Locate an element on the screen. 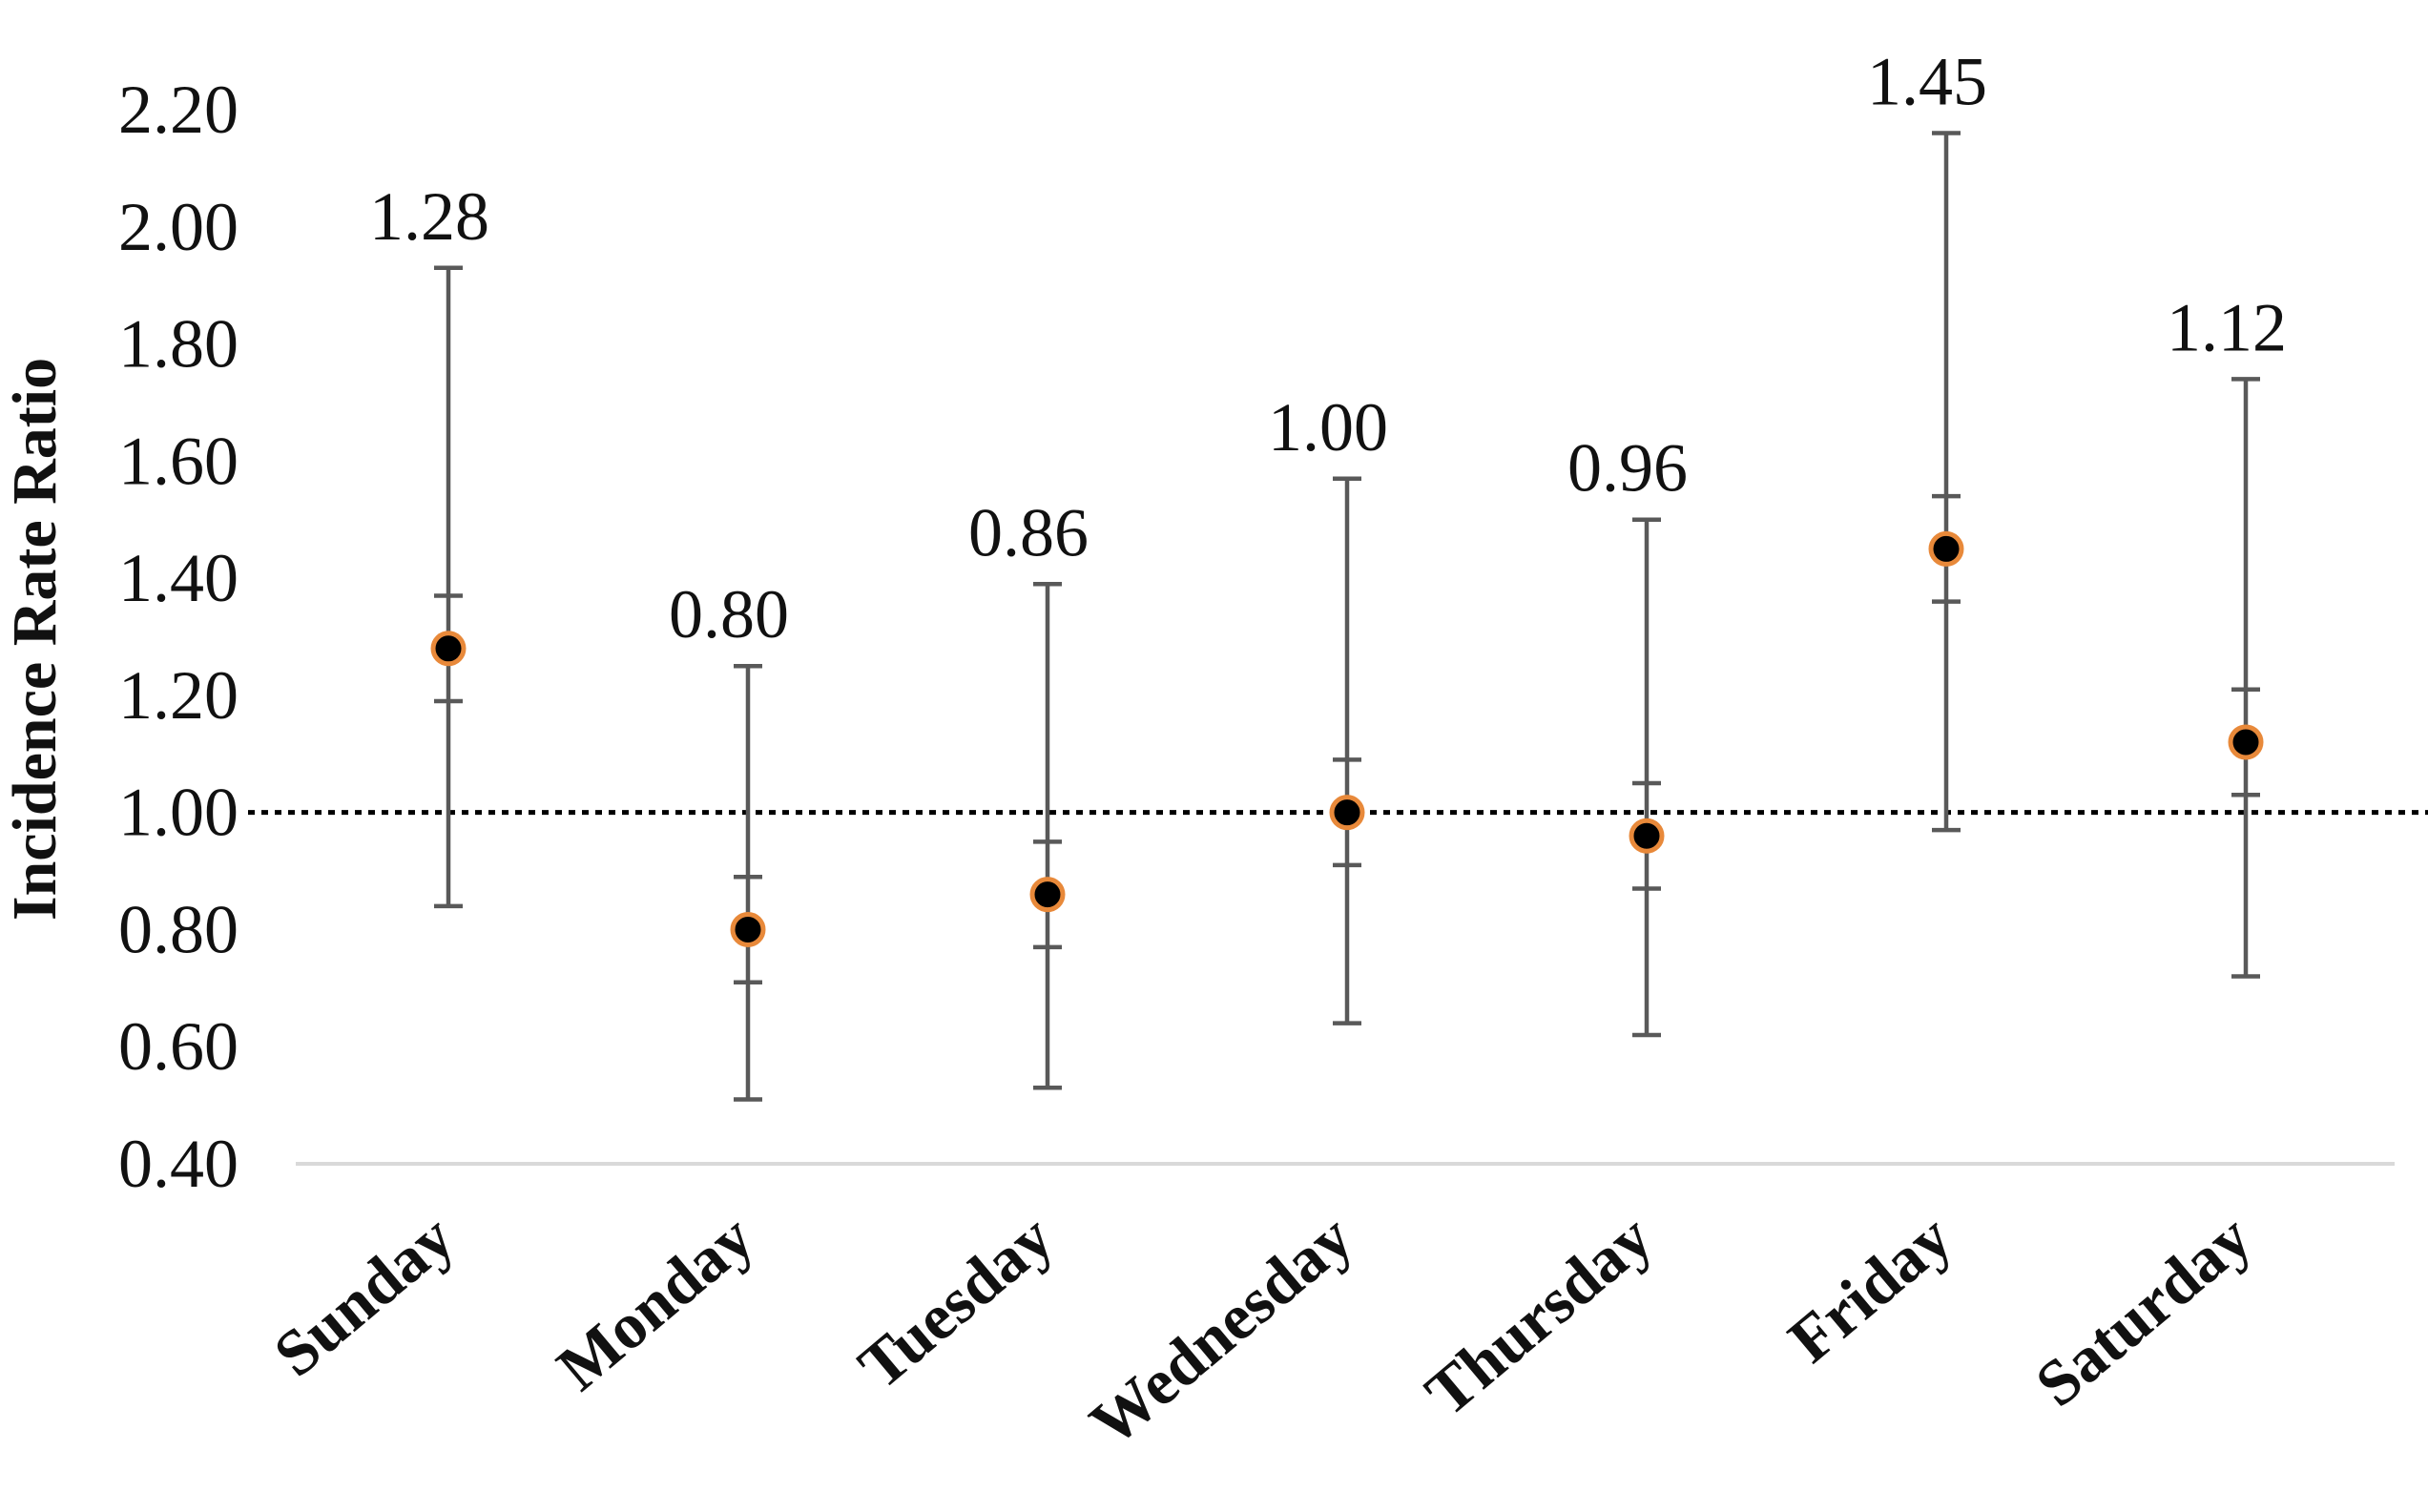 Image resolution: width=2428 pixels, height=1512 pixels. y-tick-label: 1.00 is located at coordinates (179, 813).